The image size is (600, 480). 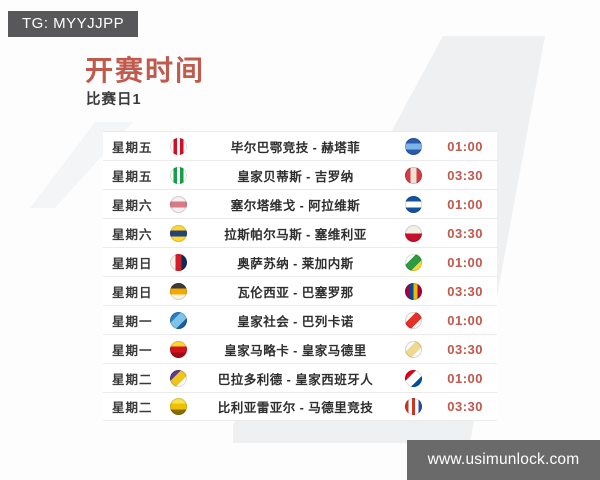 I want to click on valladolid-logo, so click(x=178, y=378).